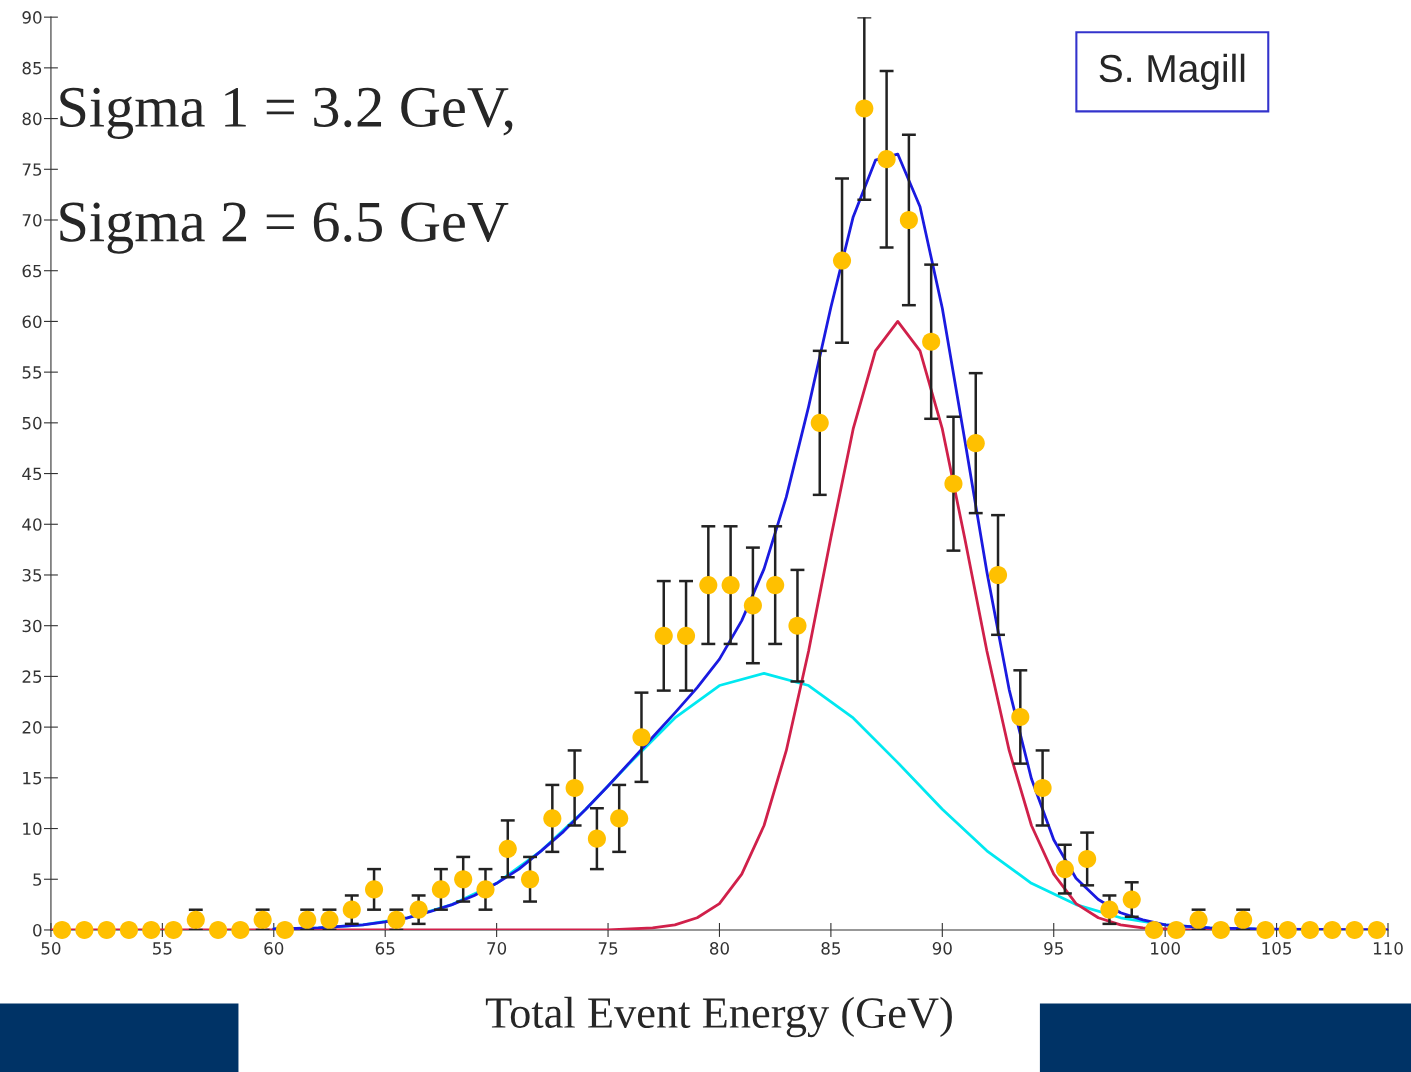  Describe the element at coordinates (497, 948) in the screenshot. I see `x-tick-label: 70` at that location.